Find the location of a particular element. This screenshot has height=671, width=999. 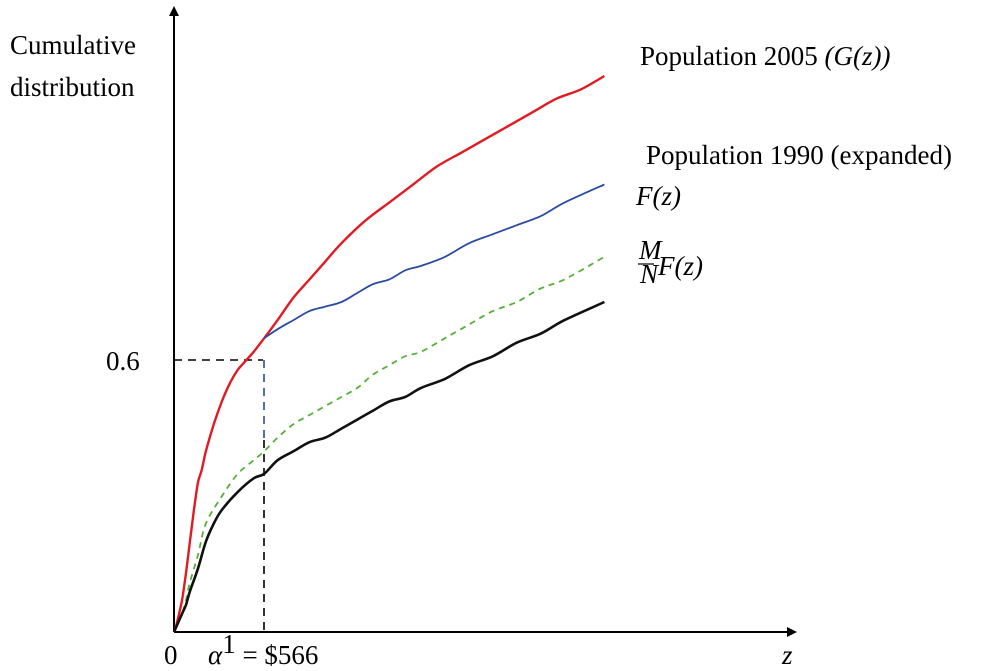

frac-numerator: M is located at coordinates (650, 250).